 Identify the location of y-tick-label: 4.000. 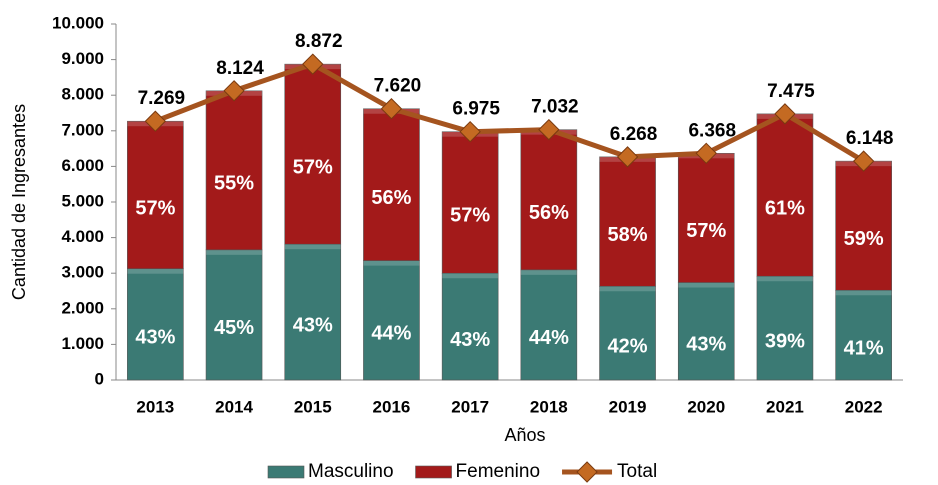
(82, 236).